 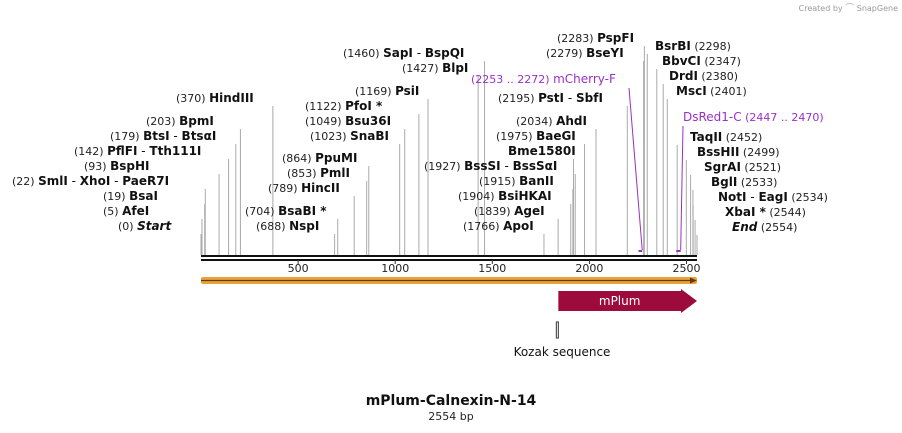 I want to click on enzyme-name: BsaBI *, so click(x=302, y=211).